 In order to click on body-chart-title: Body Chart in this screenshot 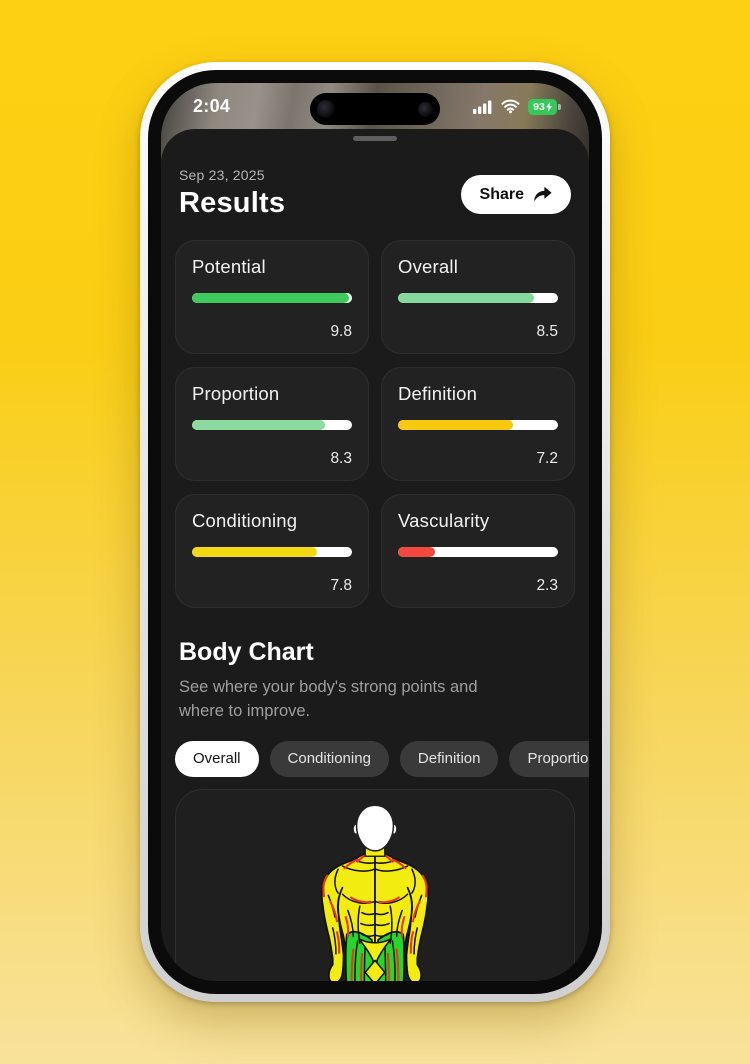, I will do `click(246, 652)`.